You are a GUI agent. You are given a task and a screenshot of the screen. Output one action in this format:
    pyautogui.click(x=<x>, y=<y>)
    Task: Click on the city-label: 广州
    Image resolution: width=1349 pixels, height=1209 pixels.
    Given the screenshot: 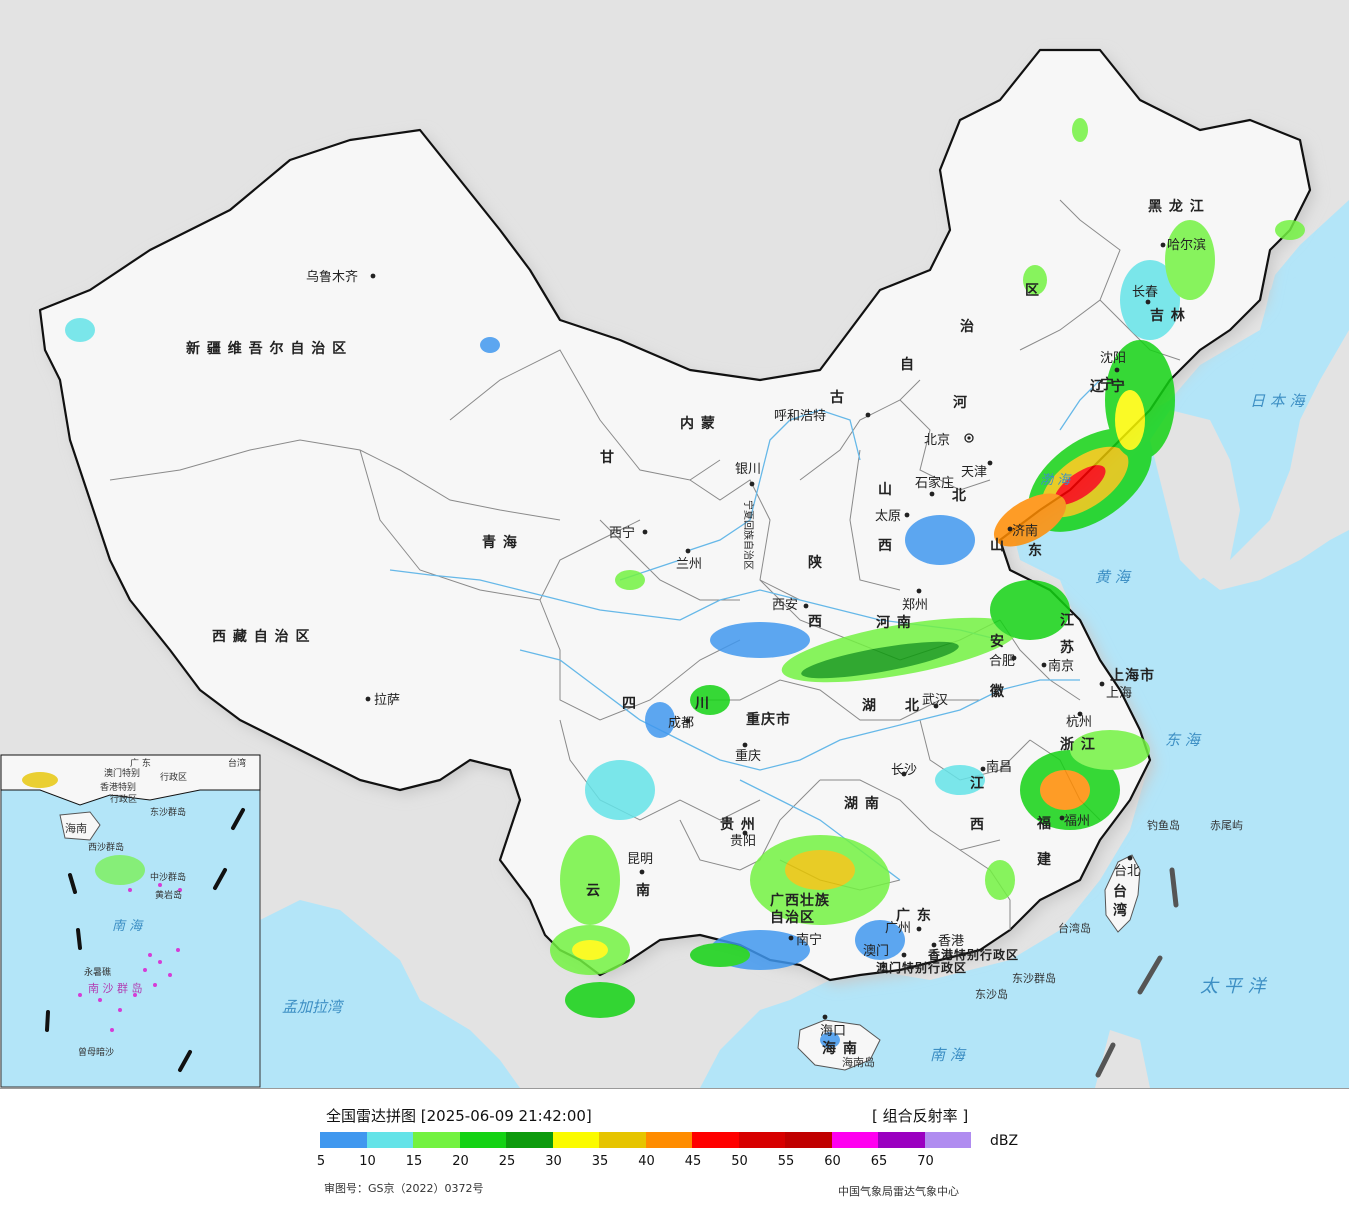 What is the action you would take?
    pyautogui.click(x=898, y=928)
    